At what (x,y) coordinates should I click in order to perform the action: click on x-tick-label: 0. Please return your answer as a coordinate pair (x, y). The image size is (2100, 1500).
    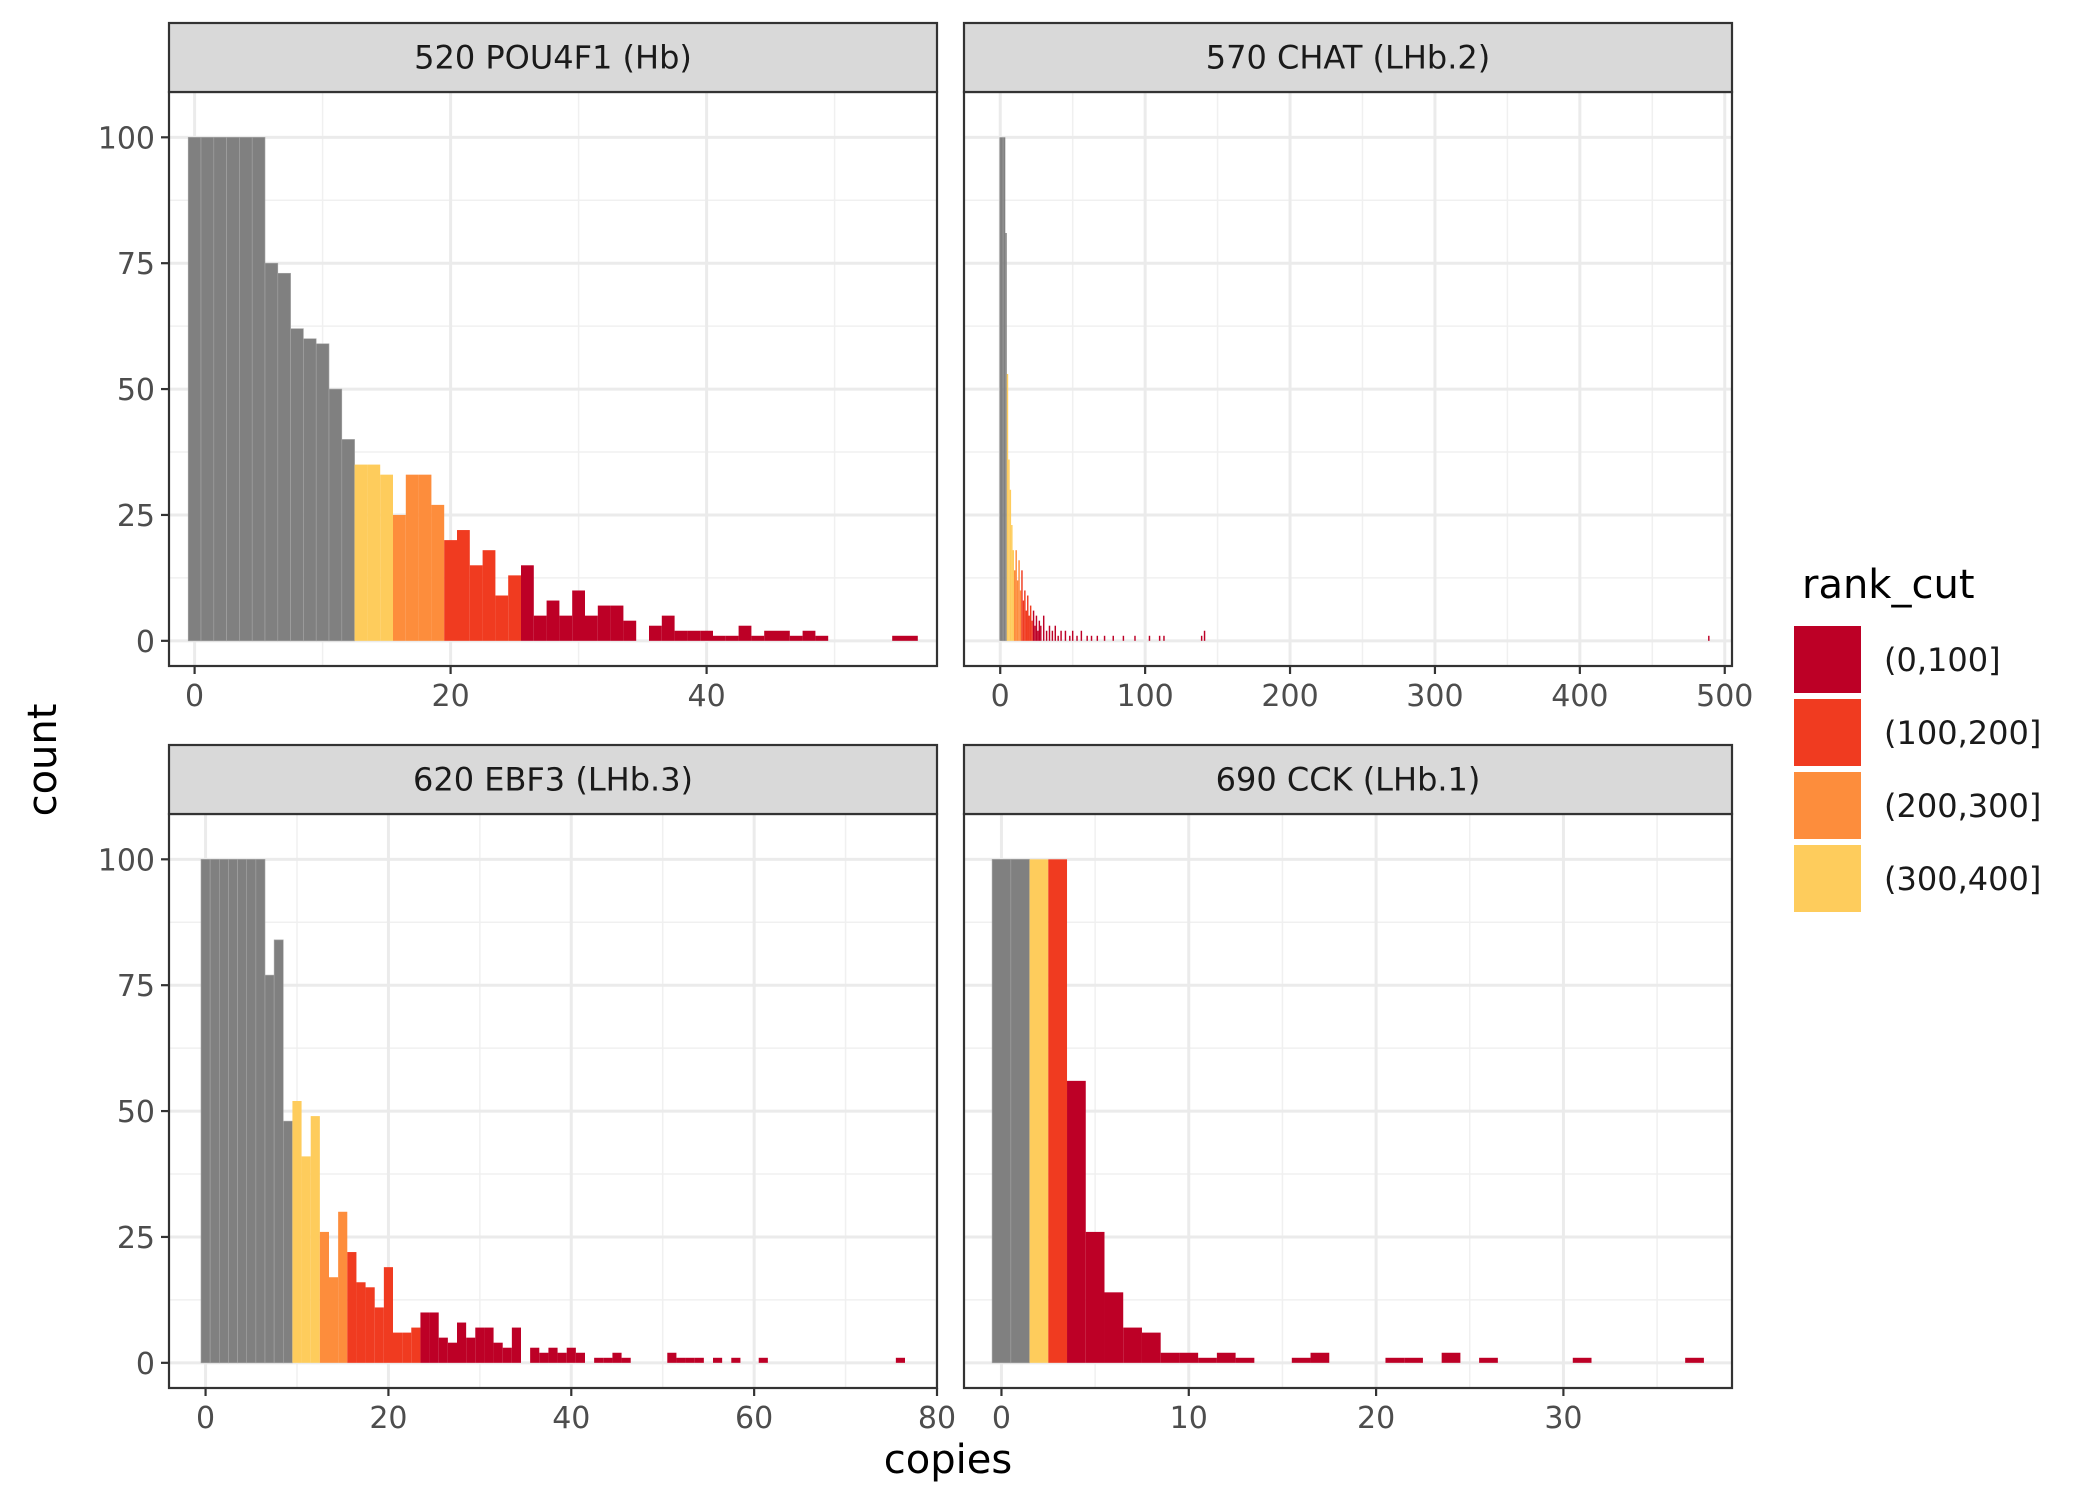
    Looking at the image, I should click on (205, 1418).